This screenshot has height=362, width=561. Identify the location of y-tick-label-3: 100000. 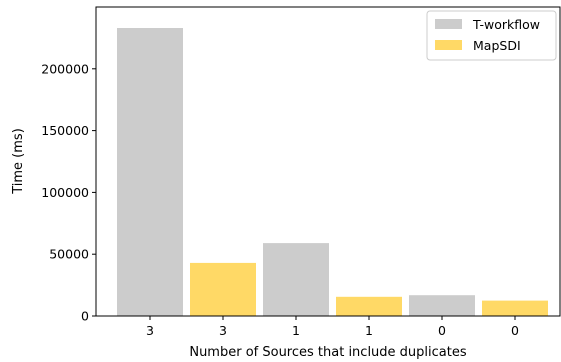
(65, 192).